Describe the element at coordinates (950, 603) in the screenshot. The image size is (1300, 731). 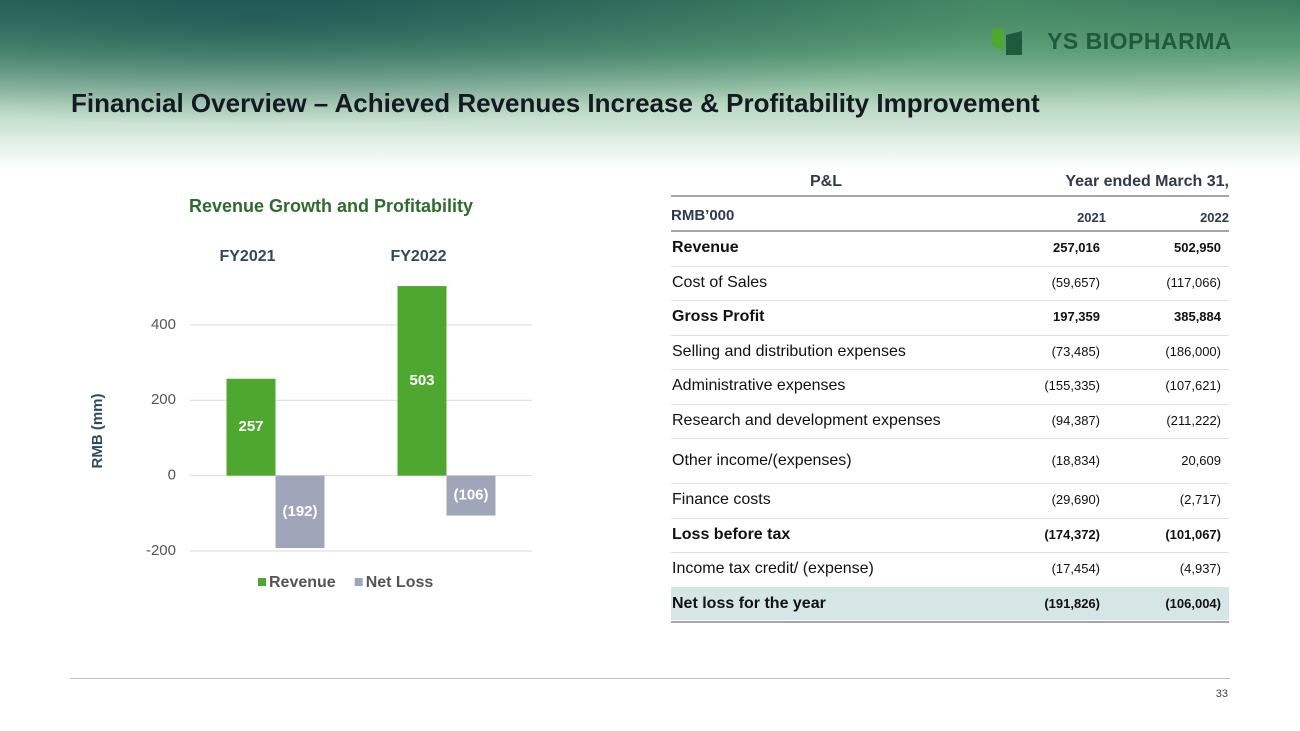
I see `row-highlight` at that location.